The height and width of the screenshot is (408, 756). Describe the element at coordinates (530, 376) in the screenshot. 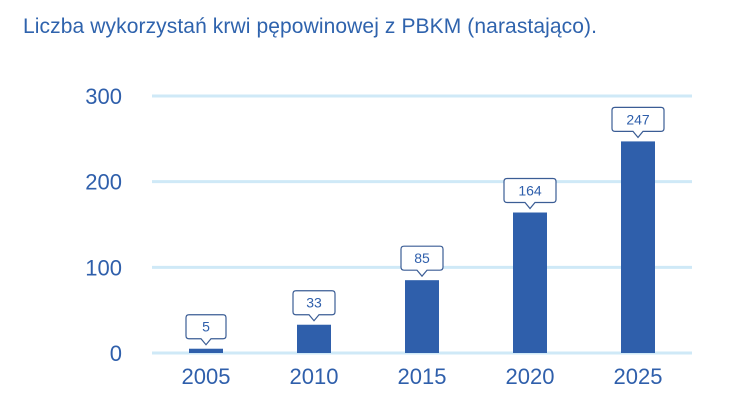

I see `x-tick-label: 2020` at that location.